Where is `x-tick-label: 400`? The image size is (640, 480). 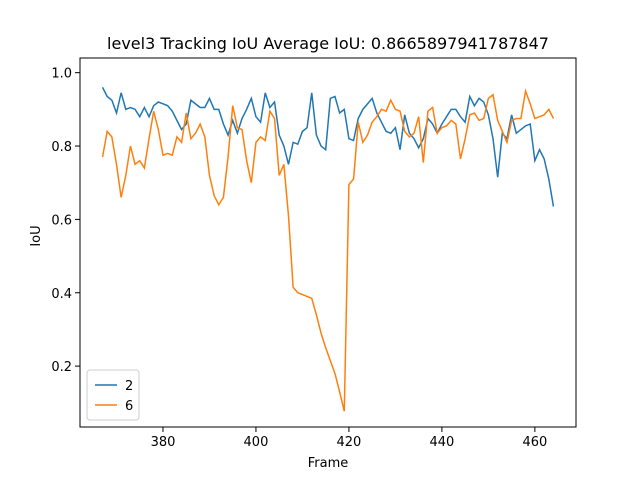 x-tick-label: 400 is located at coordinates (256, 442).